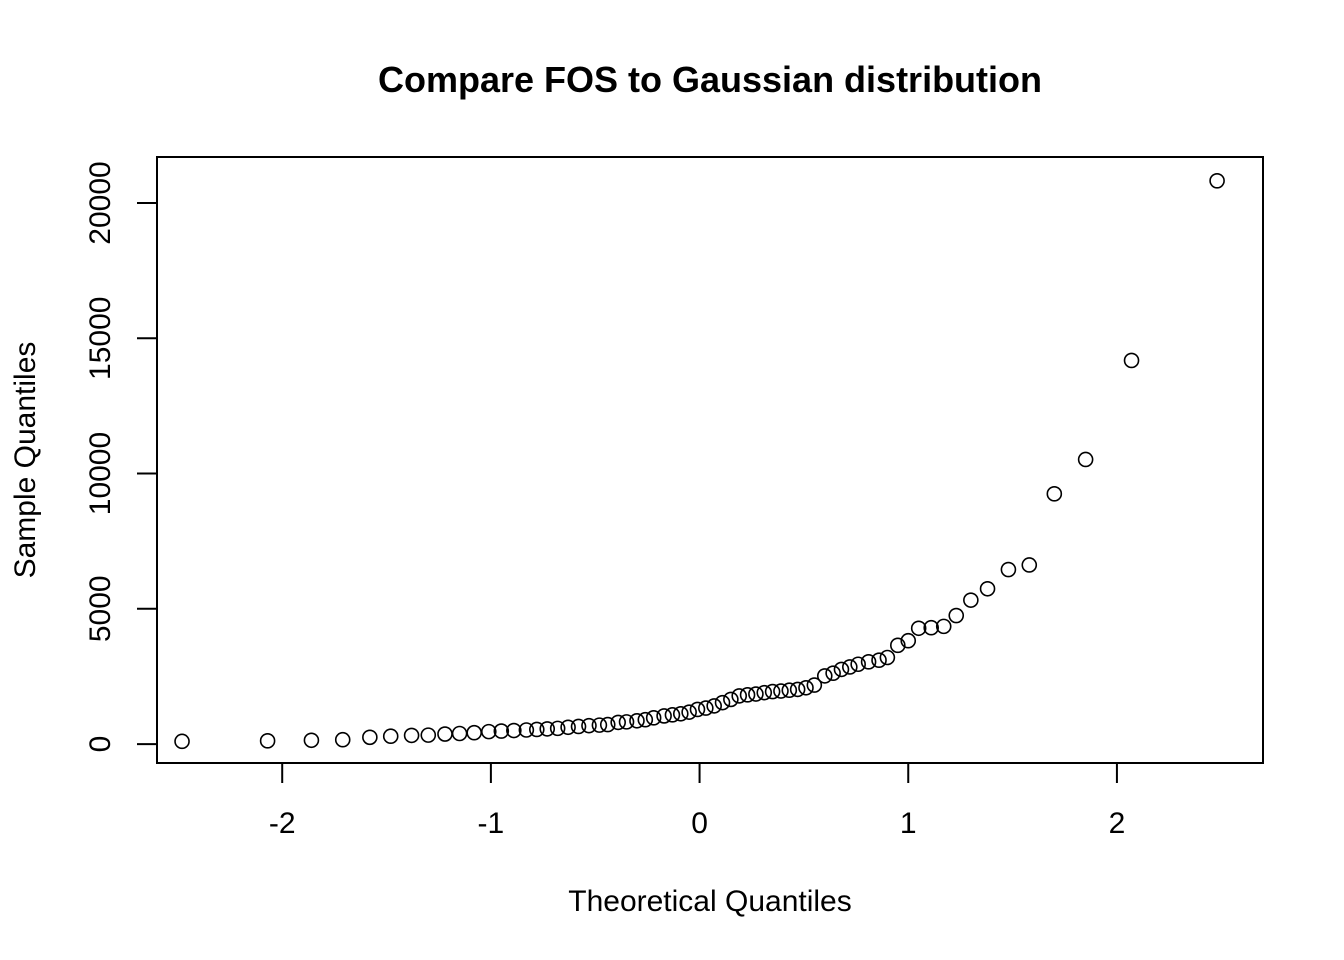 The width and height of the screenshot is (1344, 960). Describe the element at coordinates (121, 457) in the screenshot. I see `y-axis: 0 5000 10000 15000 20000` at that location.